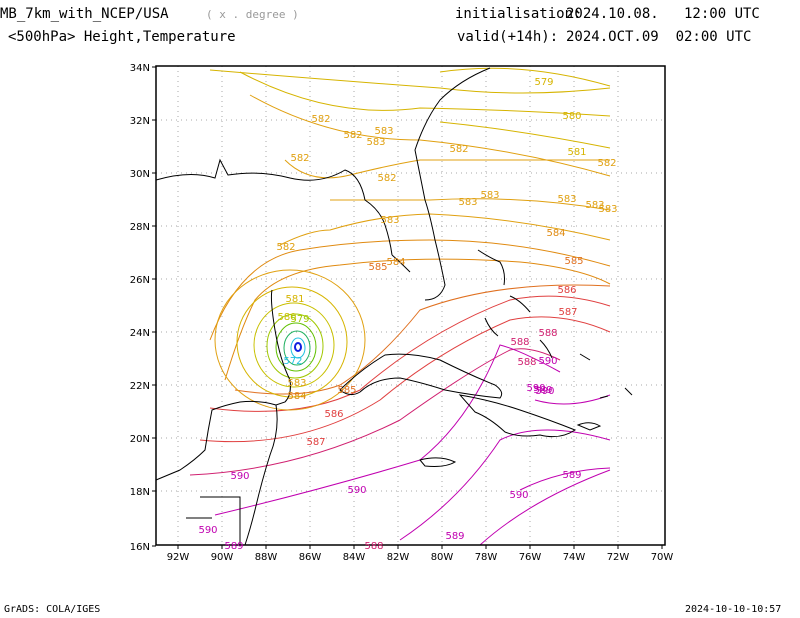 This screenshot has height=618, width=800. What do you see at coordinates (122, 37) in the screenshot?
I see `field-name: <500hPa> Height,Temperature` at bounding box center [122, 37].